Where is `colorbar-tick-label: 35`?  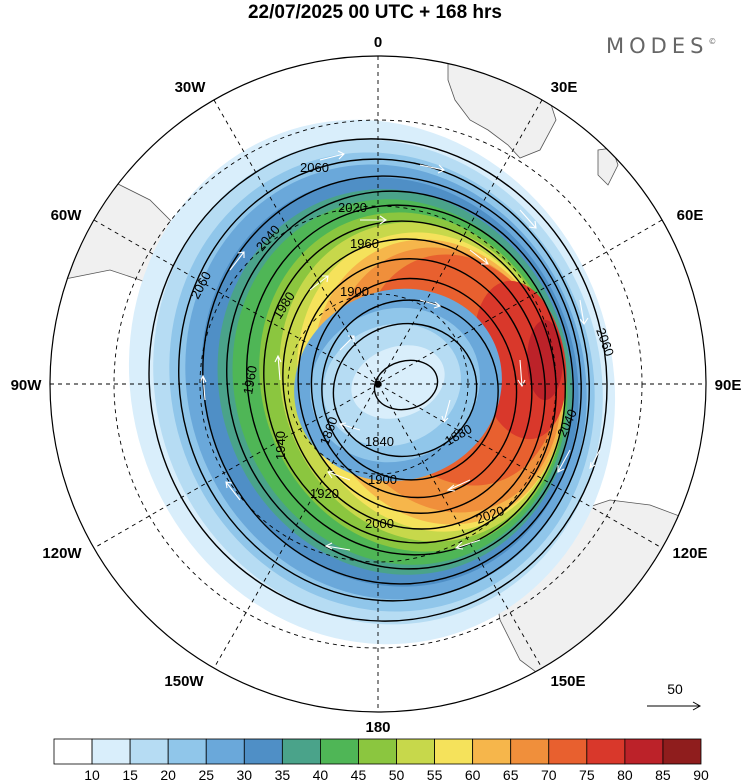
colorbar-tick-label: 35 is located at coordinates (283, 774).